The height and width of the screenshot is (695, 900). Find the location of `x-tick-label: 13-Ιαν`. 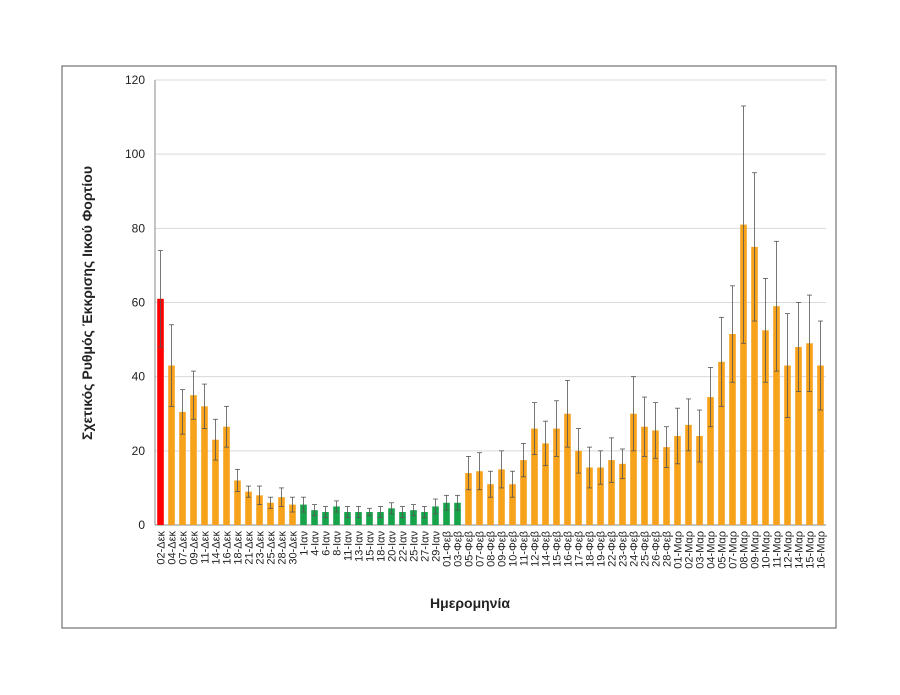

x-tick-label: 13-Ιαν is located at coordinates (360, 546).